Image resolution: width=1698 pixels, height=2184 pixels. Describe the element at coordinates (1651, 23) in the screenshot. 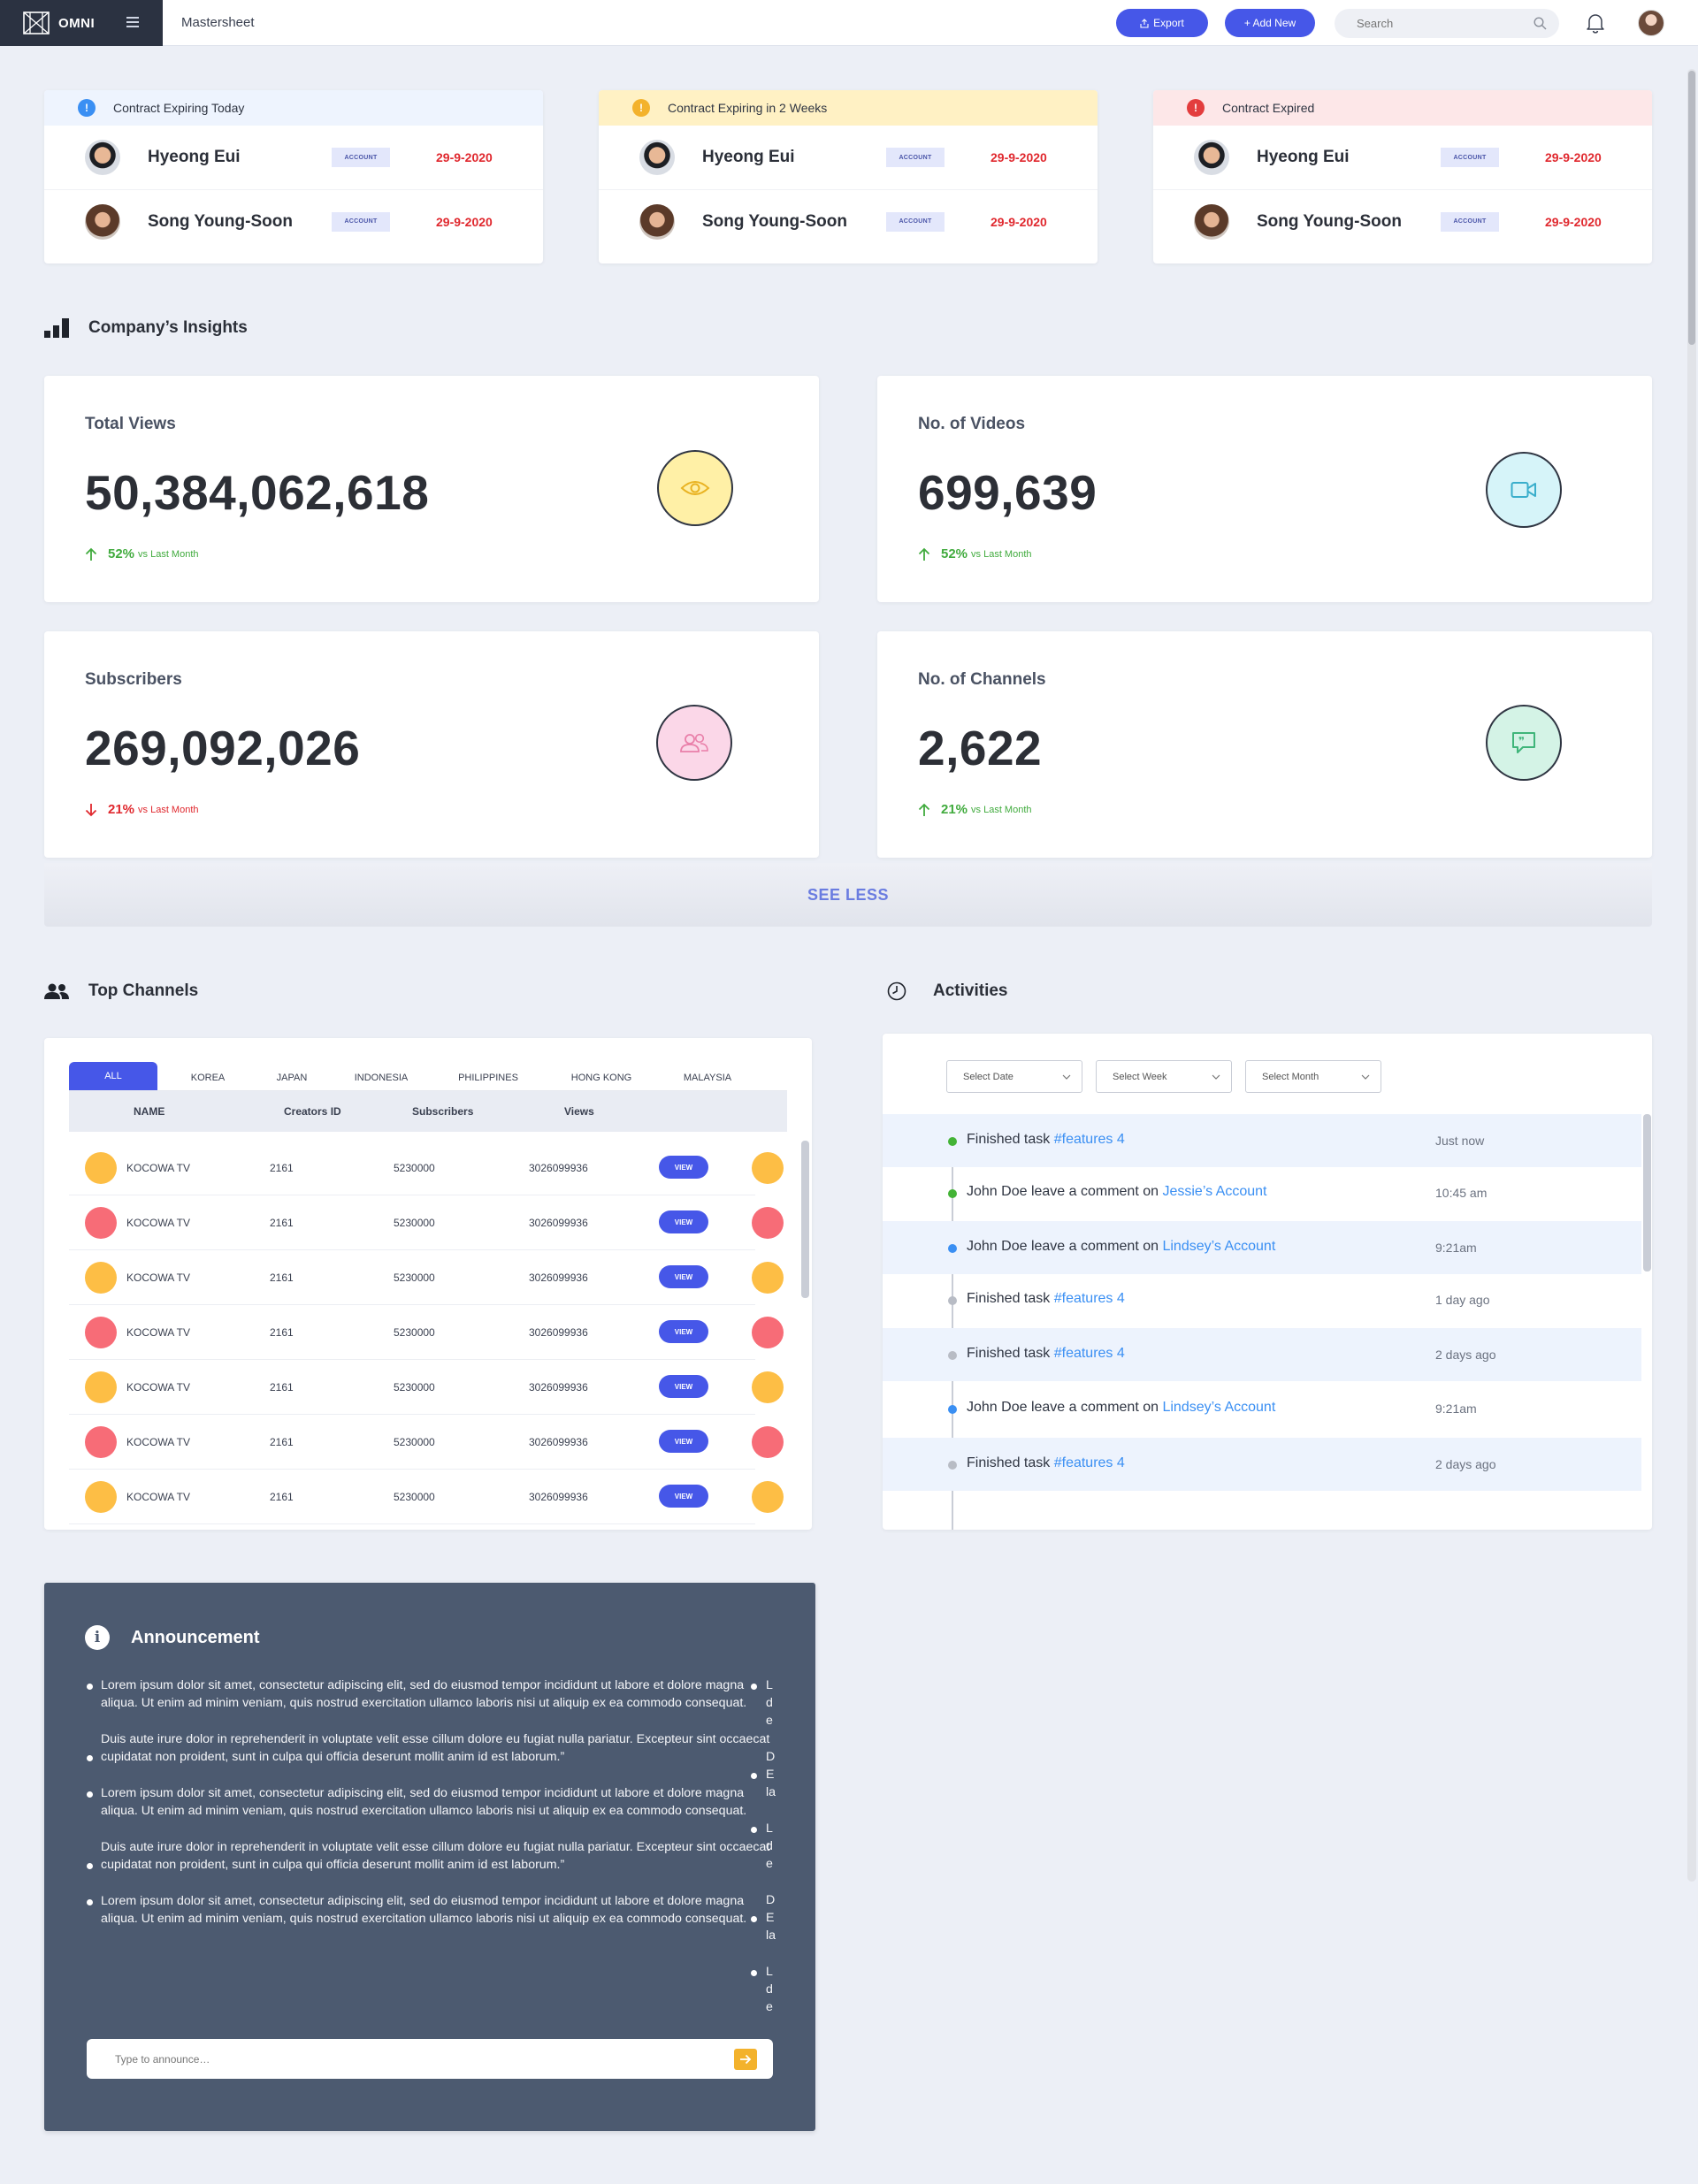

I see `user-avatar` at that location.